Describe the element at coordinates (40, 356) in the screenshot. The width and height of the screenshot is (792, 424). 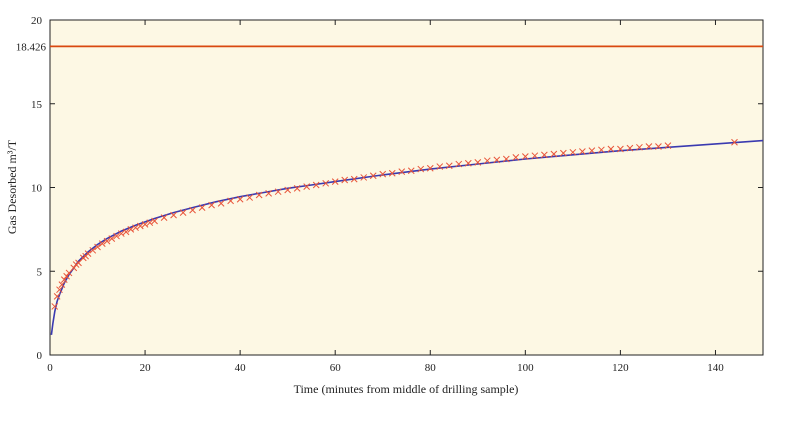
I see `y-tick-label: 0` at that location.